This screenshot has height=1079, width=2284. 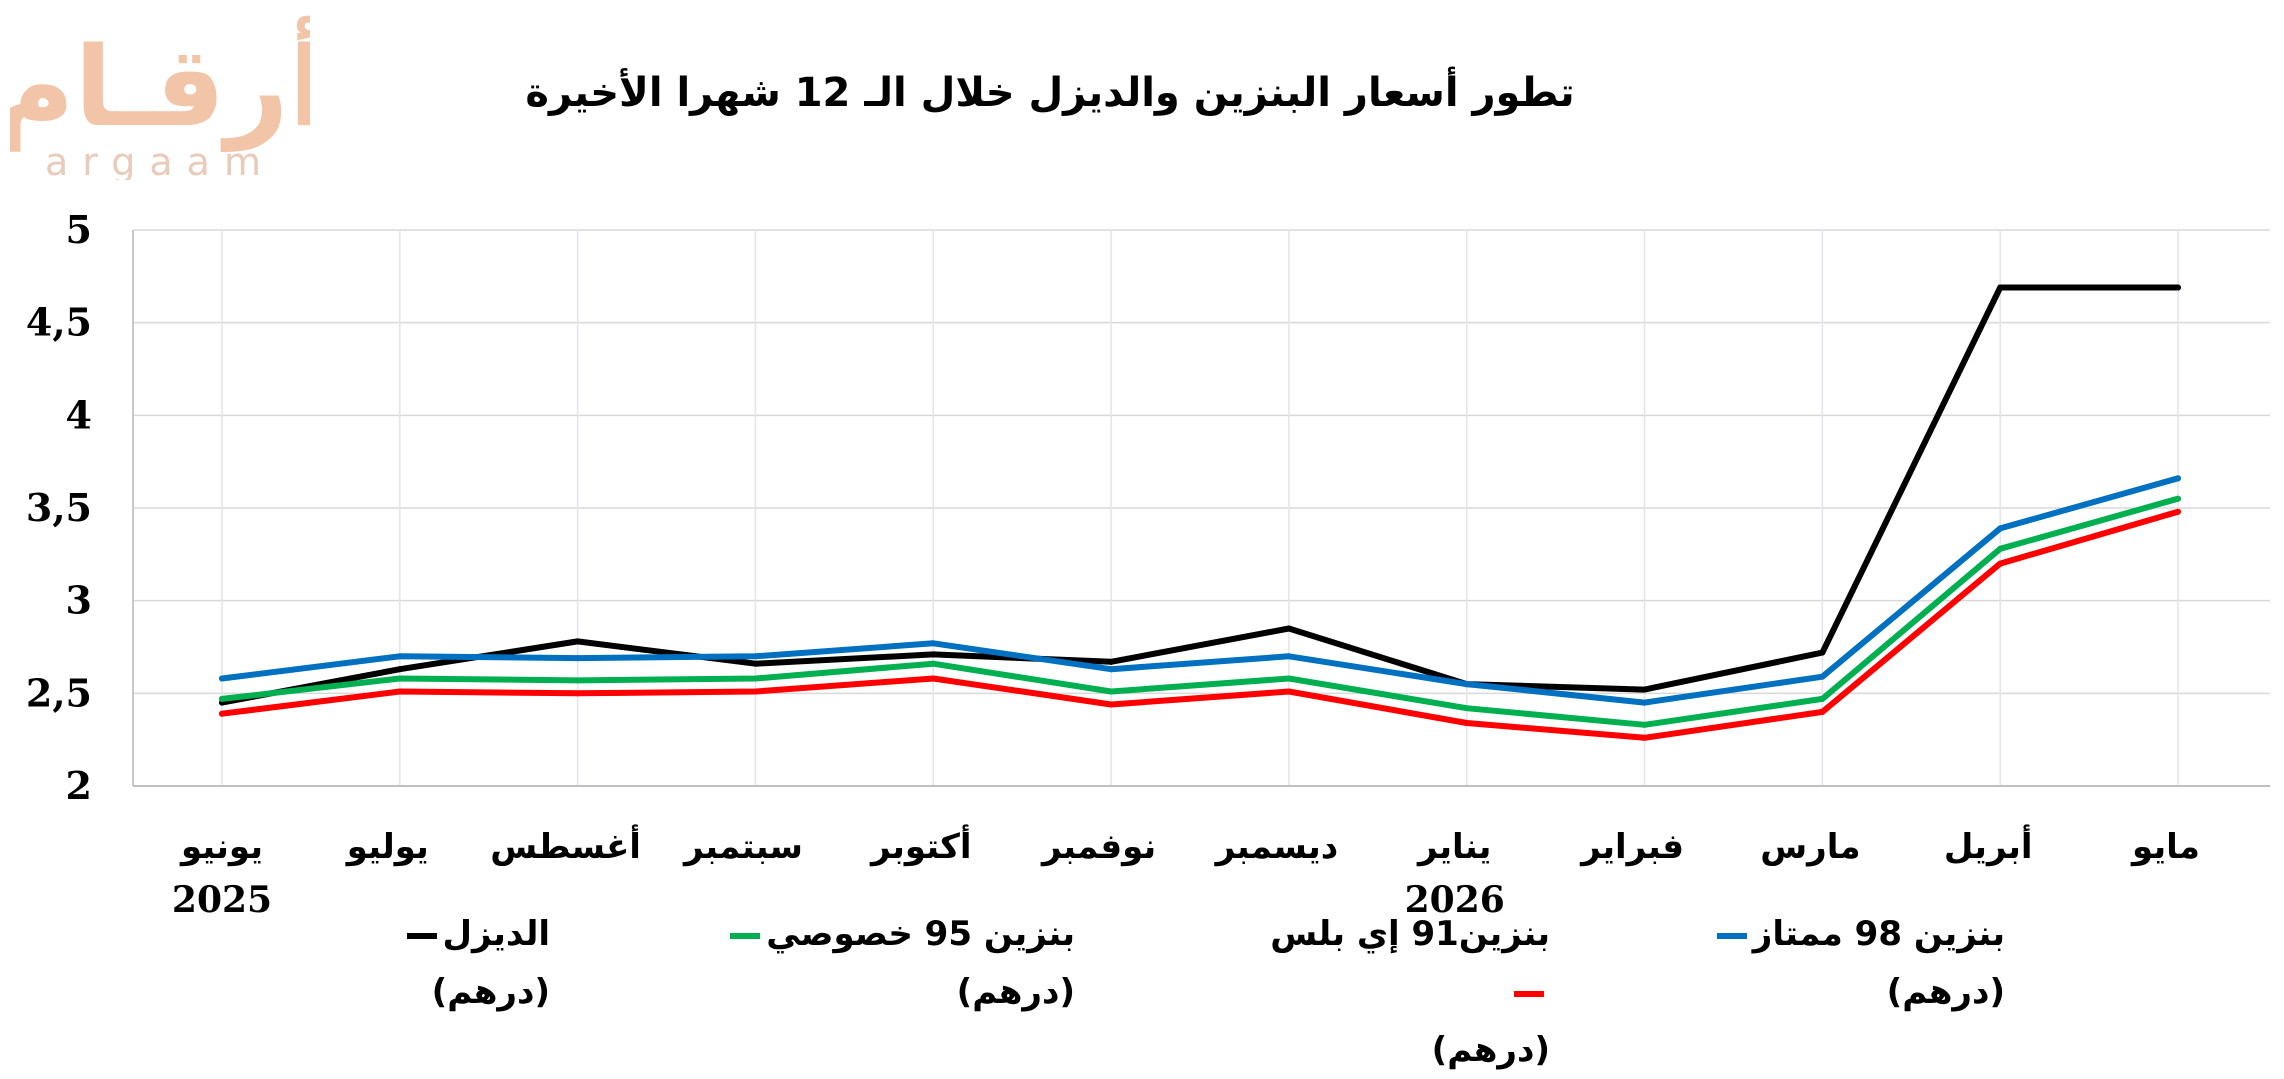 I want to click on x-tick-label: فبراير, so click(x=1631, y=847).